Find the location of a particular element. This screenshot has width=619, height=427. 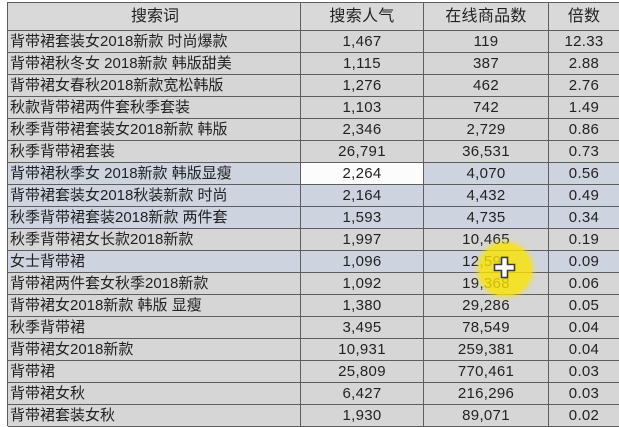

cell-products: 387 is located at coordinates (486, 64).